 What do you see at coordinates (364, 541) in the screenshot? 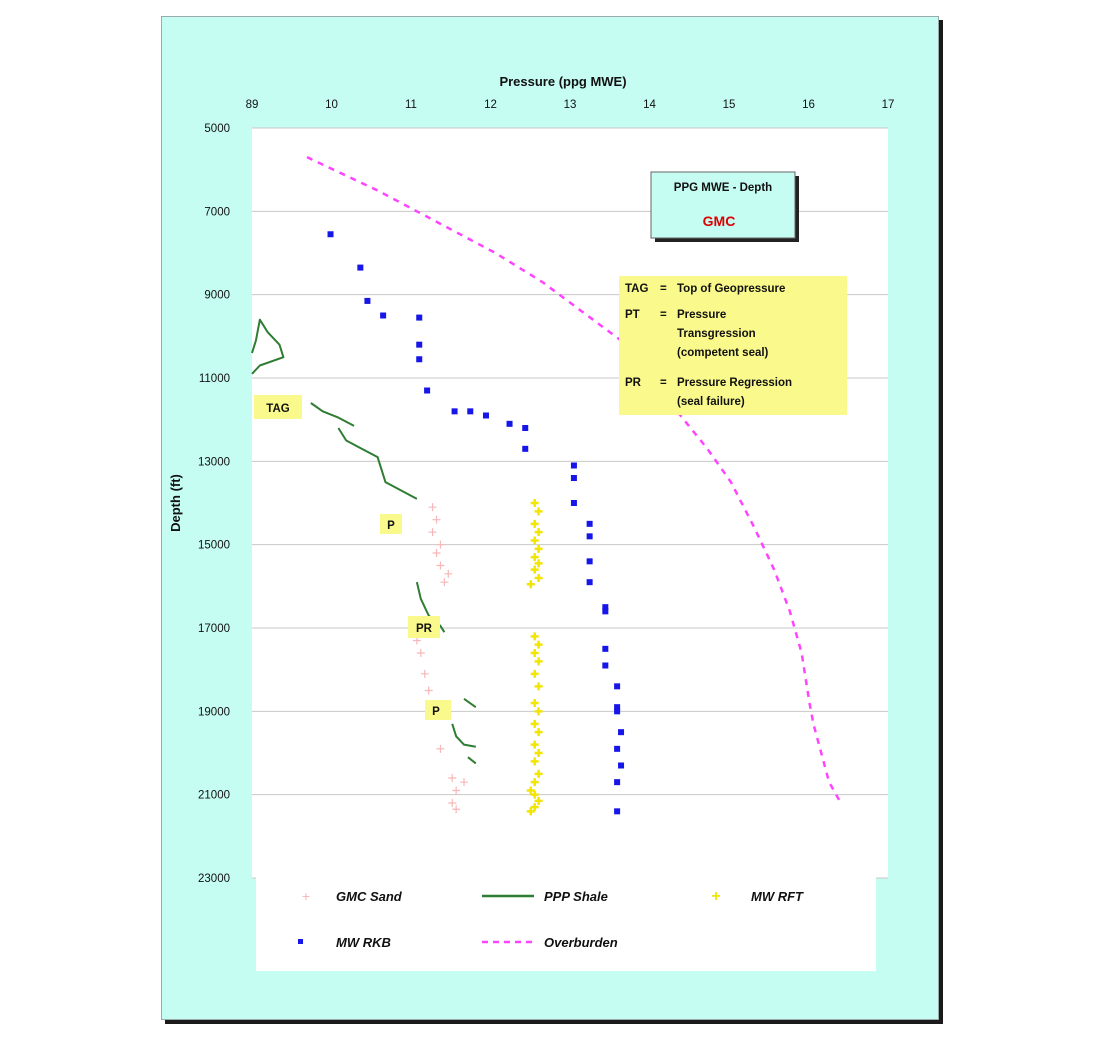
I see `series-ppp-shale` at bounding box center [364, 541].